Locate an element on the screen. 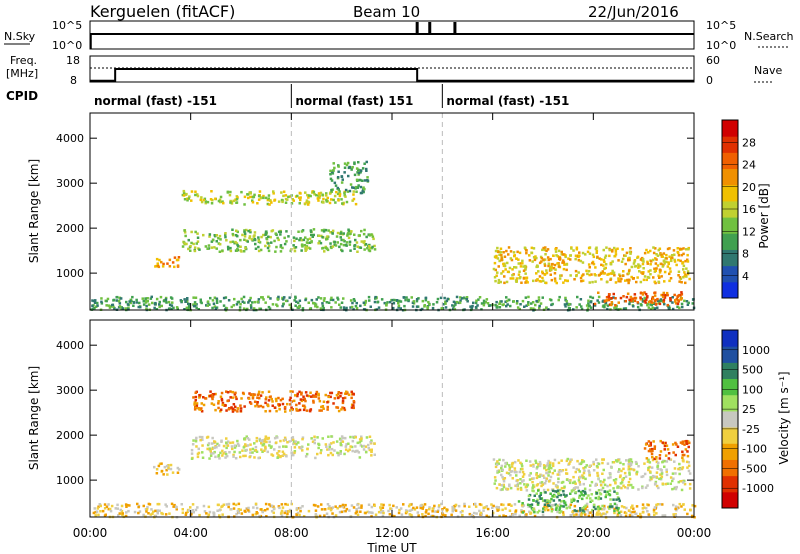 Image resolution: width=800 pixels, height=554 pixels. colorbar-swatch is located at coordinates (730, 500).